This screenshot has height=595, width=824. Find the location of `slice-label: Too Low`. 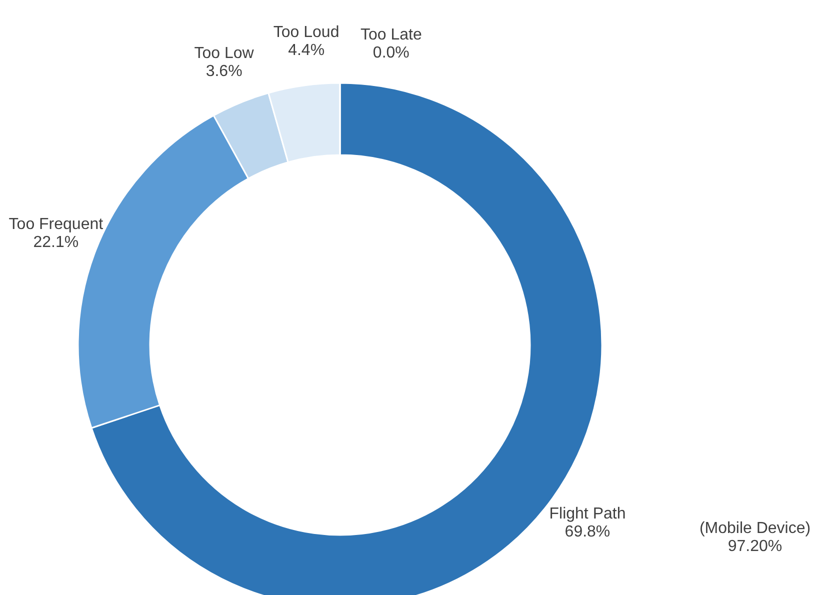

slice-label: Too Low is located at coordinates (224, 53).